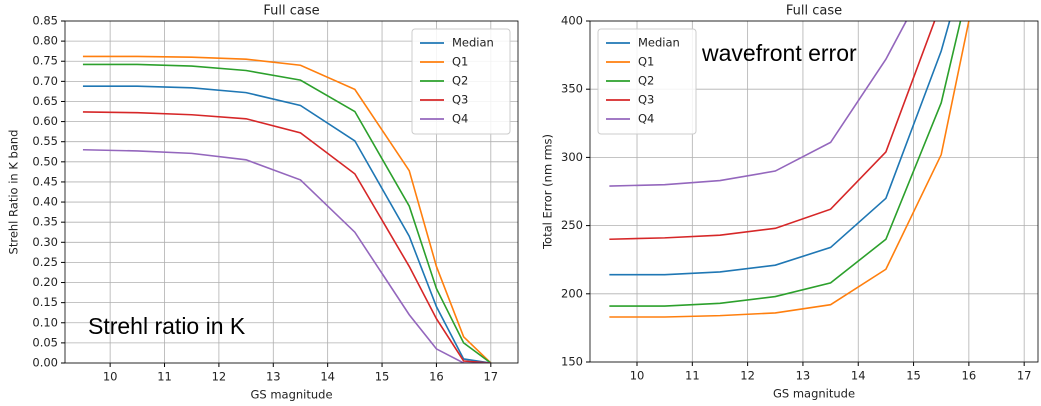  Describe the element at coordinates (45, 181) in the screenshot. I see `y-tick-label: 0.45` at that location.